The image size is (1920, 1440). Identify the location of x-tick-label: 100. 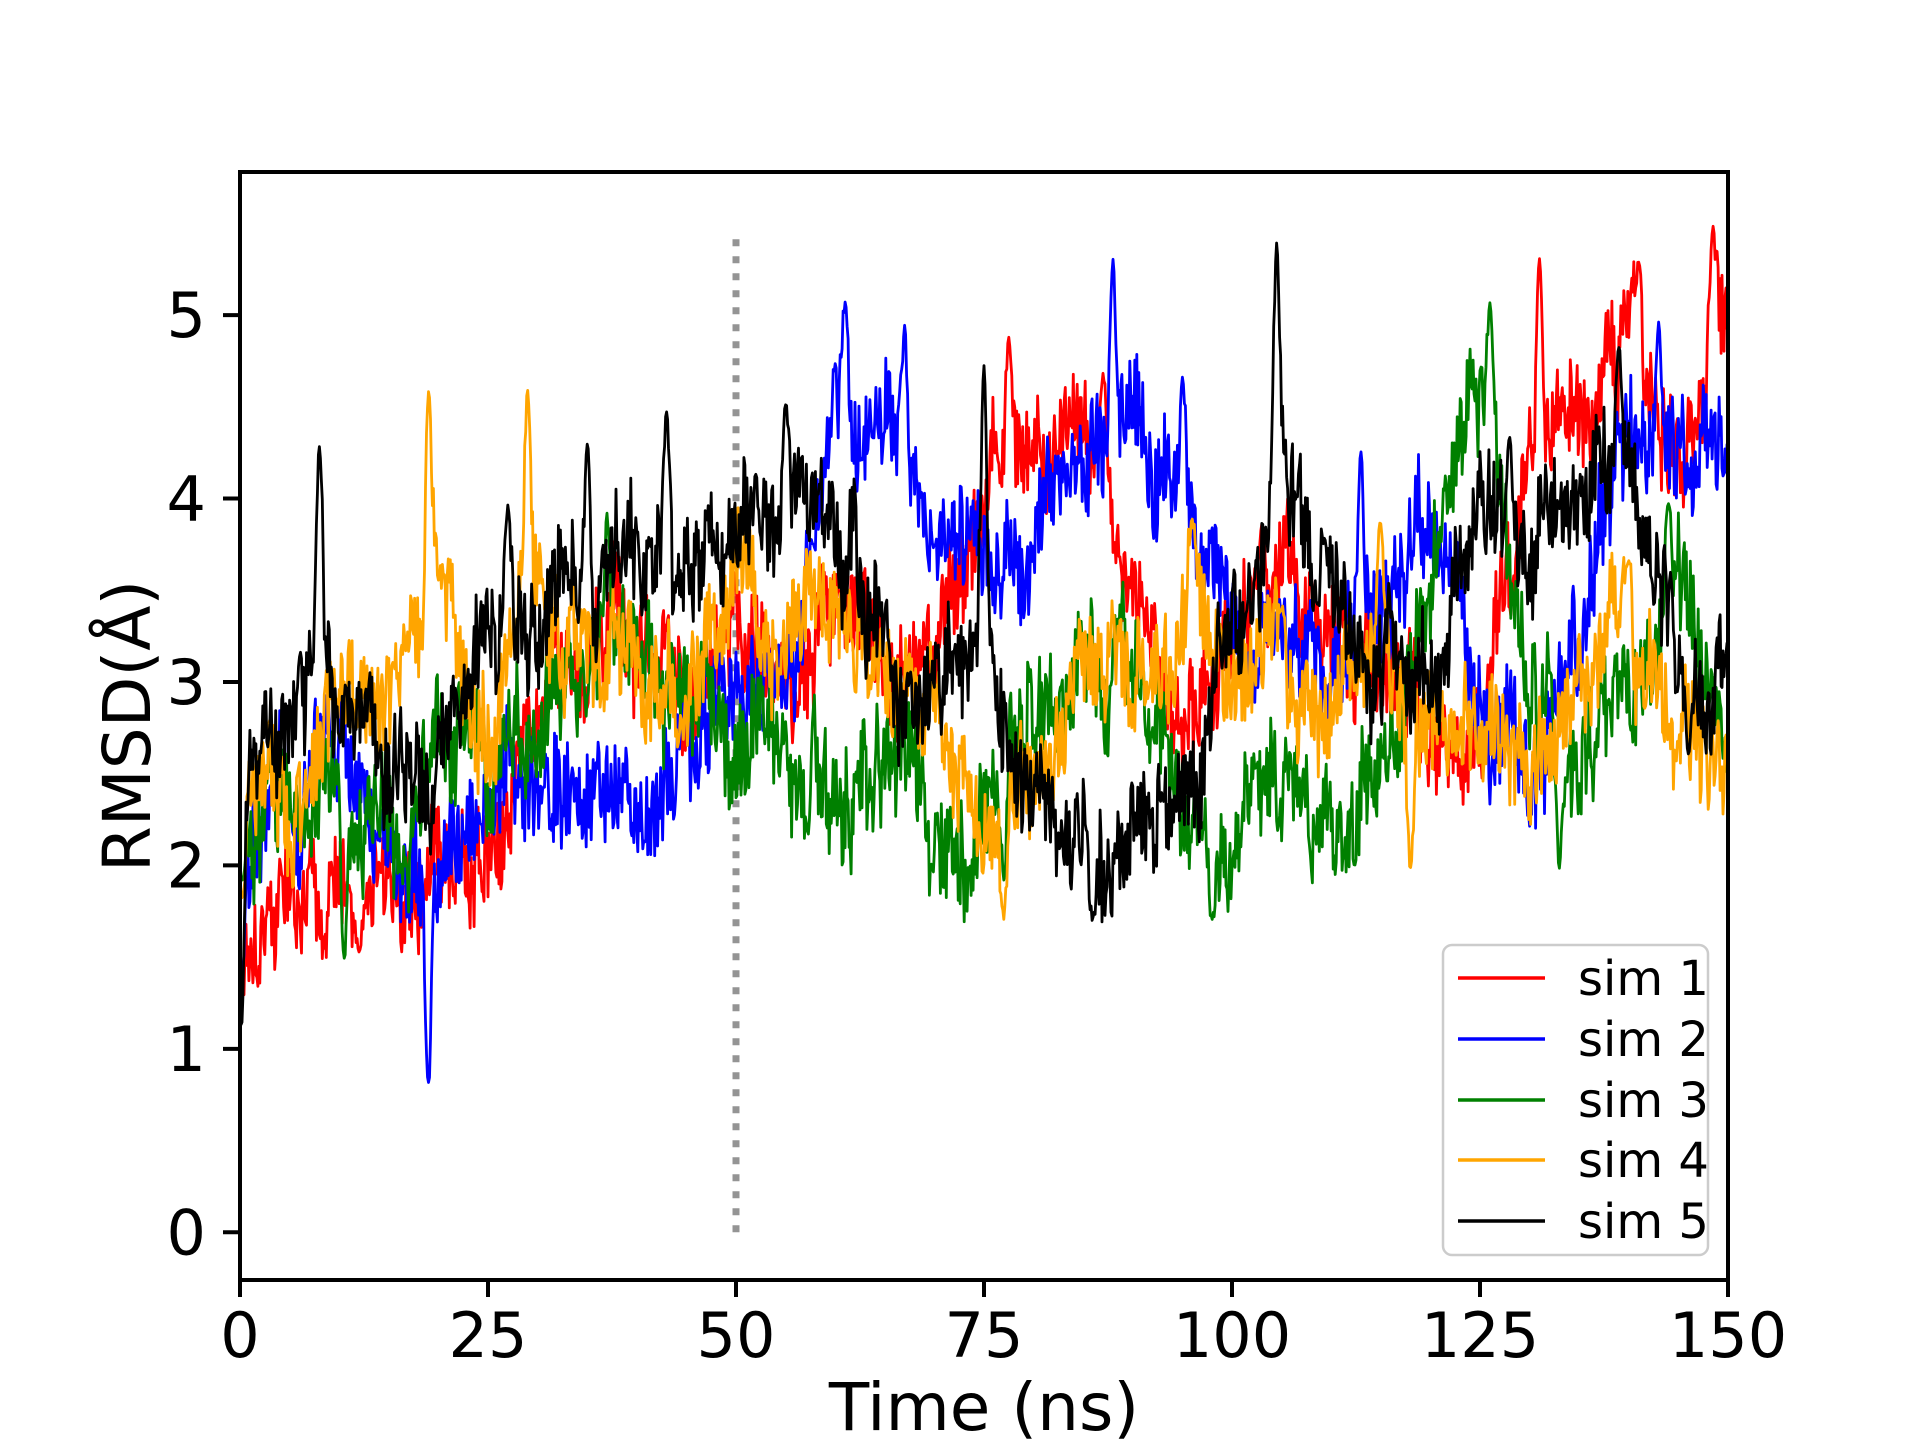
(1232, 1335).